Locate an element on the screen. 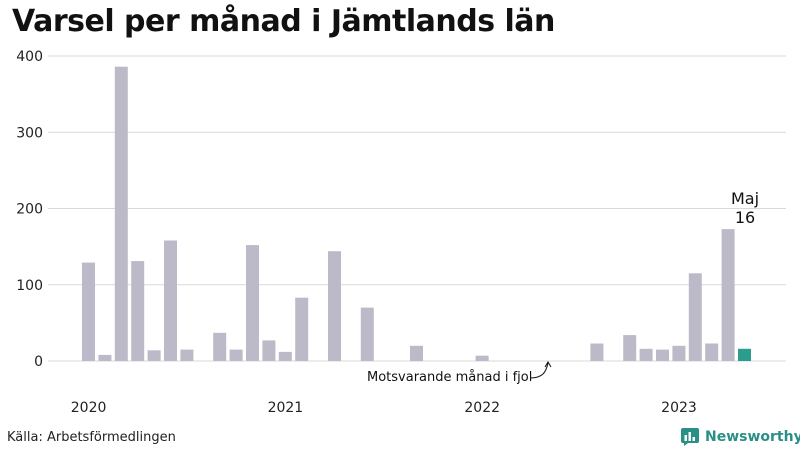 The height and width of the screenshot is (450, 800). y-tick-label: 300 is located at coordinates (29, 133).